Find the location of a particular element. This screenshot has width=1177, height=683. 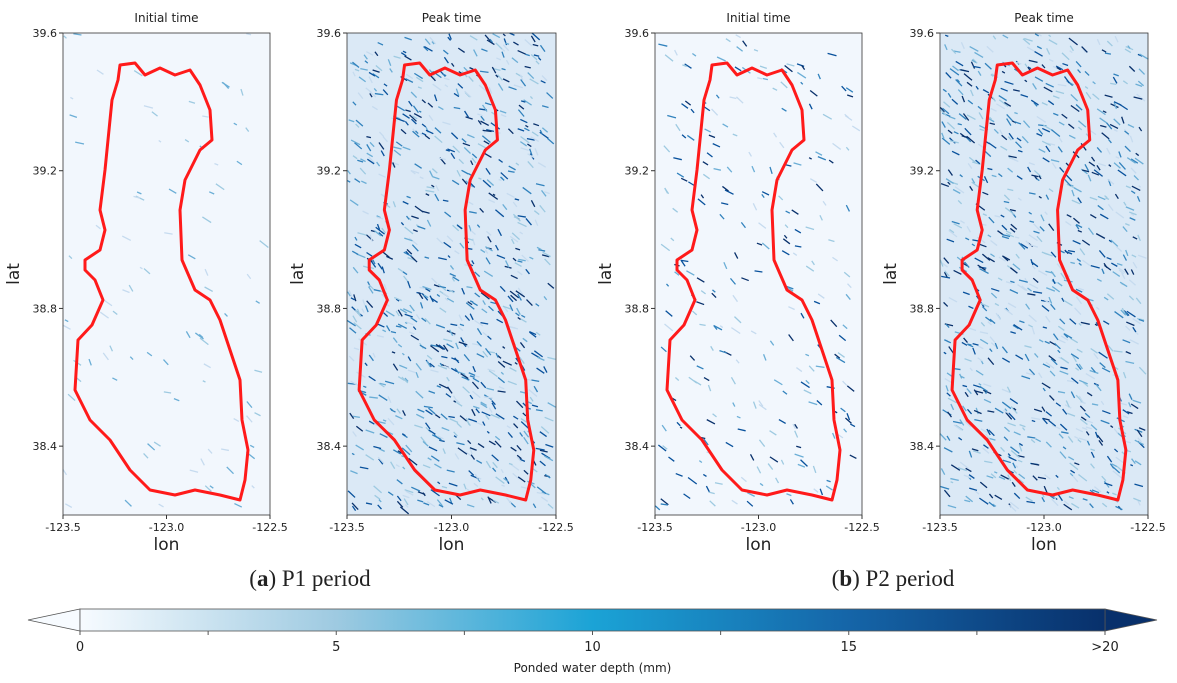

y-axis-label: lat is located at coordinates (891, 274).